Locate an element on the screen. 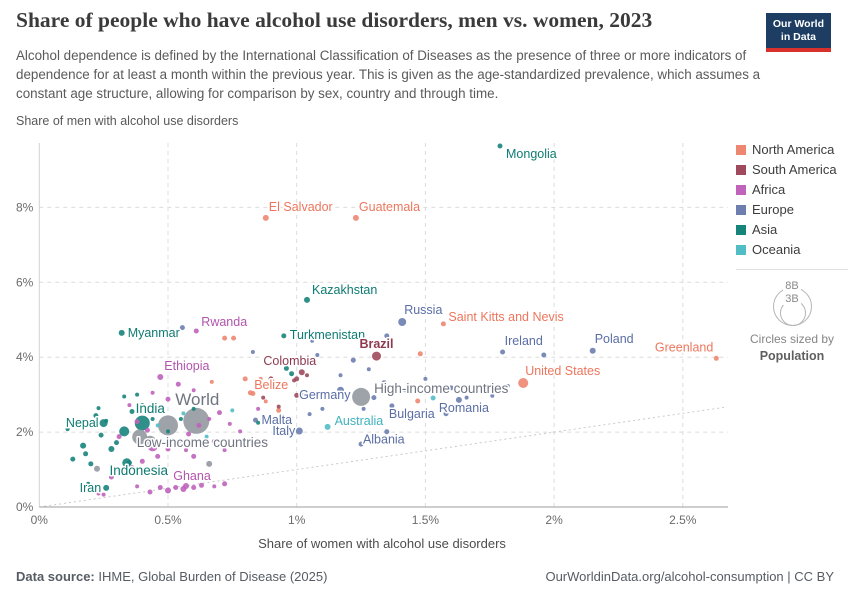 The height and width of the screenshot is (600, 850). data-point-mongolia is located at coordinates (500, 146).